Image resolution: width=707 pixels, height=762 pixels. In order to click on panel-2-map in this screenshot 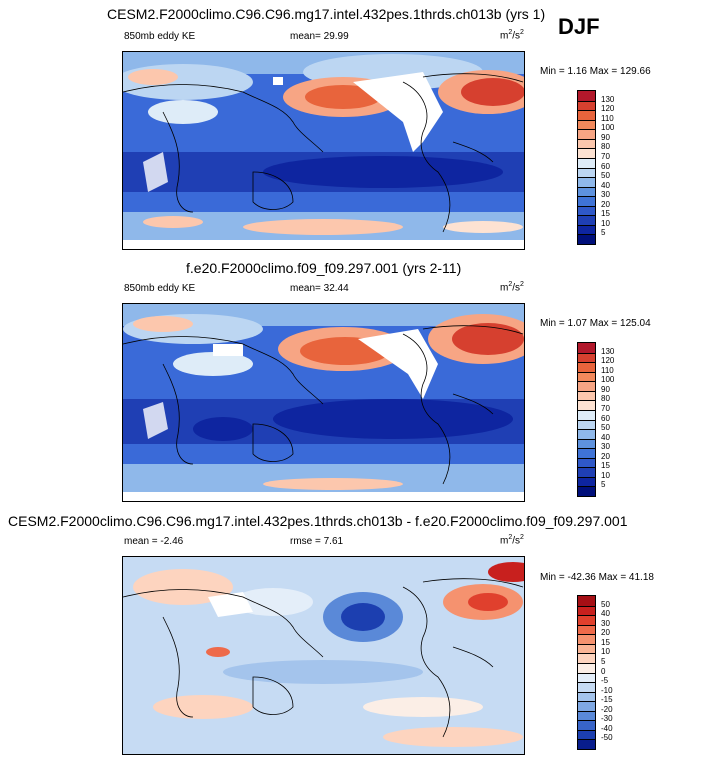, I will do `click(323, 402)`.